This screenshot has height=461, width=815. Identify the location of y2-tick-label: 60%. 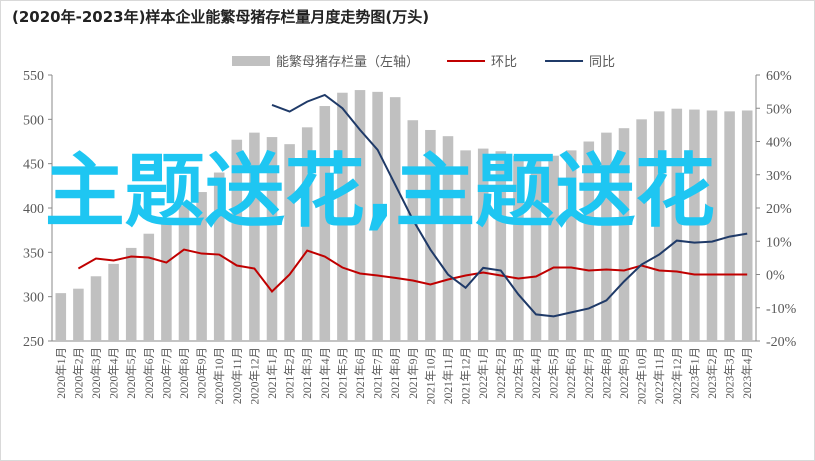
(779, 76).